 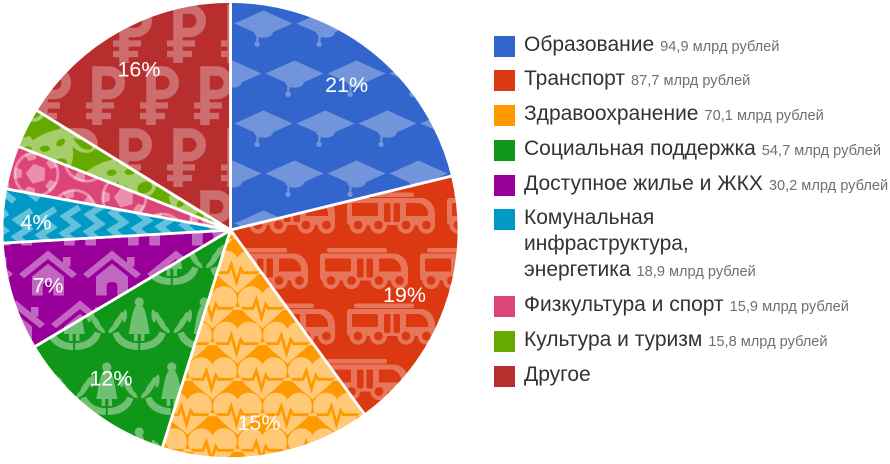 I want to click on svg-text: 16%, so click(x=138, y=70).